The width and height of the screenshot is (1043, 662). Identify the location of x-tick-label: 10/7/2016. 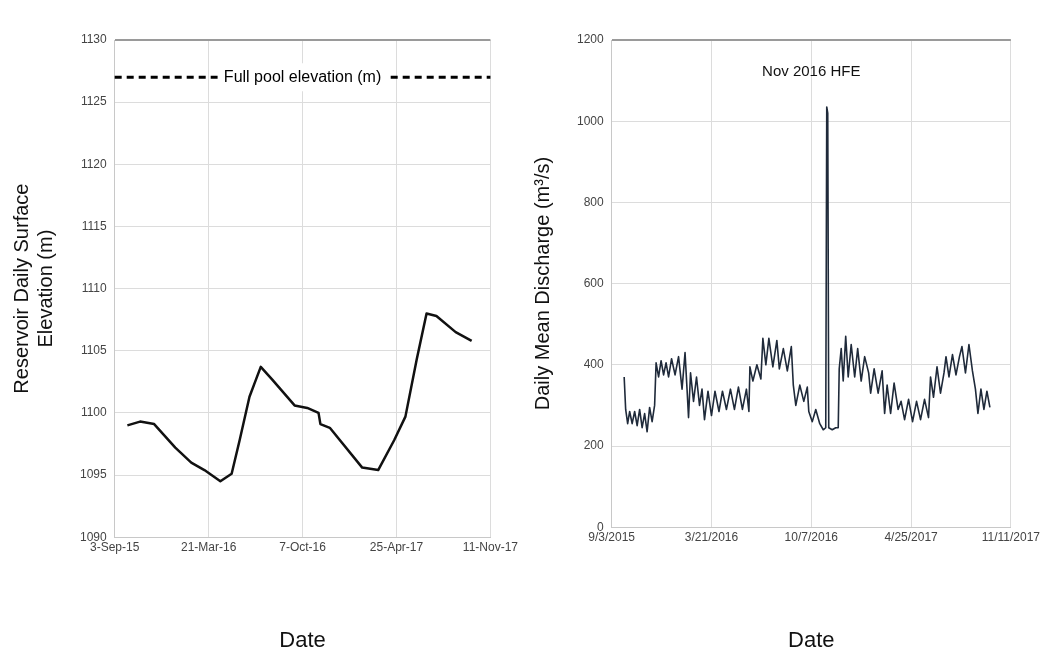
(811, 536).